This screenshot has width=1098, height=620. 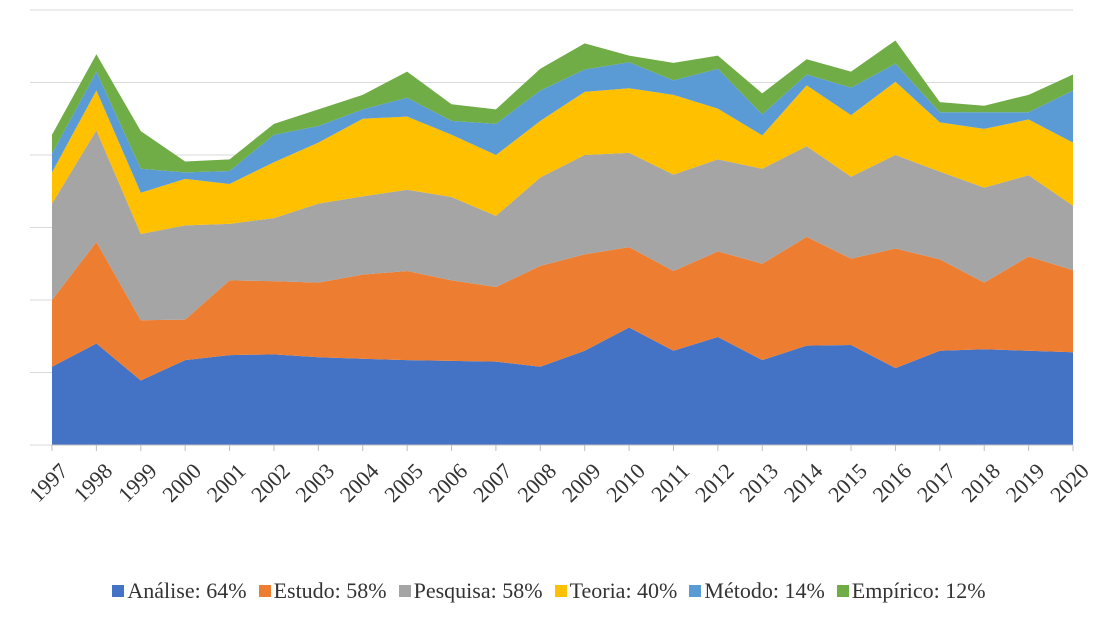 I want to click on x-tick-label: 2013, so click(x=758, y=482).